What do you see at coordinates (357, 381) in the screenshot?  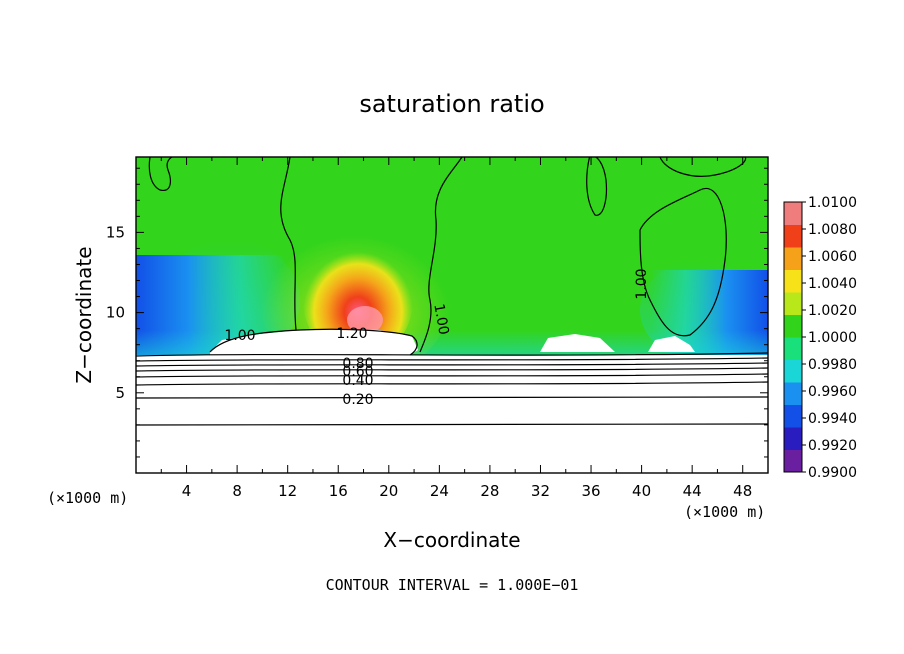 I see `contour-label: 0.40` at bounding box center [357, 381].